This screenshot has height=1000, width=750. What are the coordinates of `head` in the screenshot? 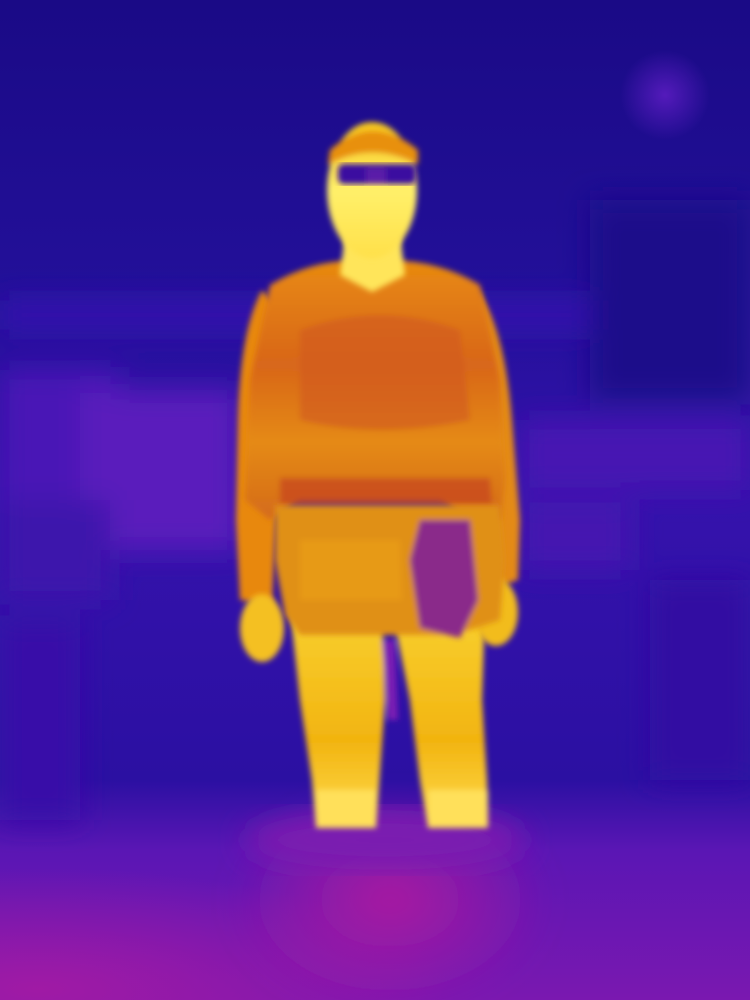 It's located at (372, 190).